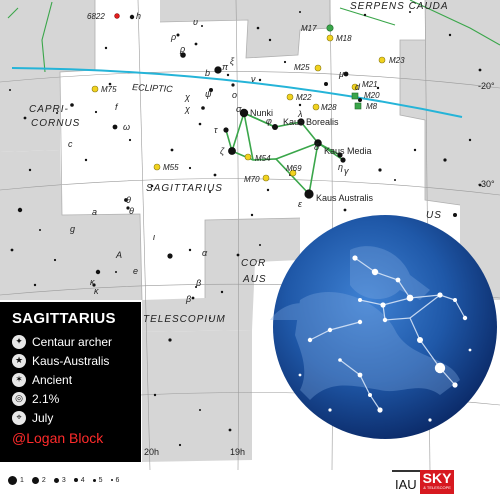 The image size is (500, 500). I want to click on star-pi, so click(218, 70).